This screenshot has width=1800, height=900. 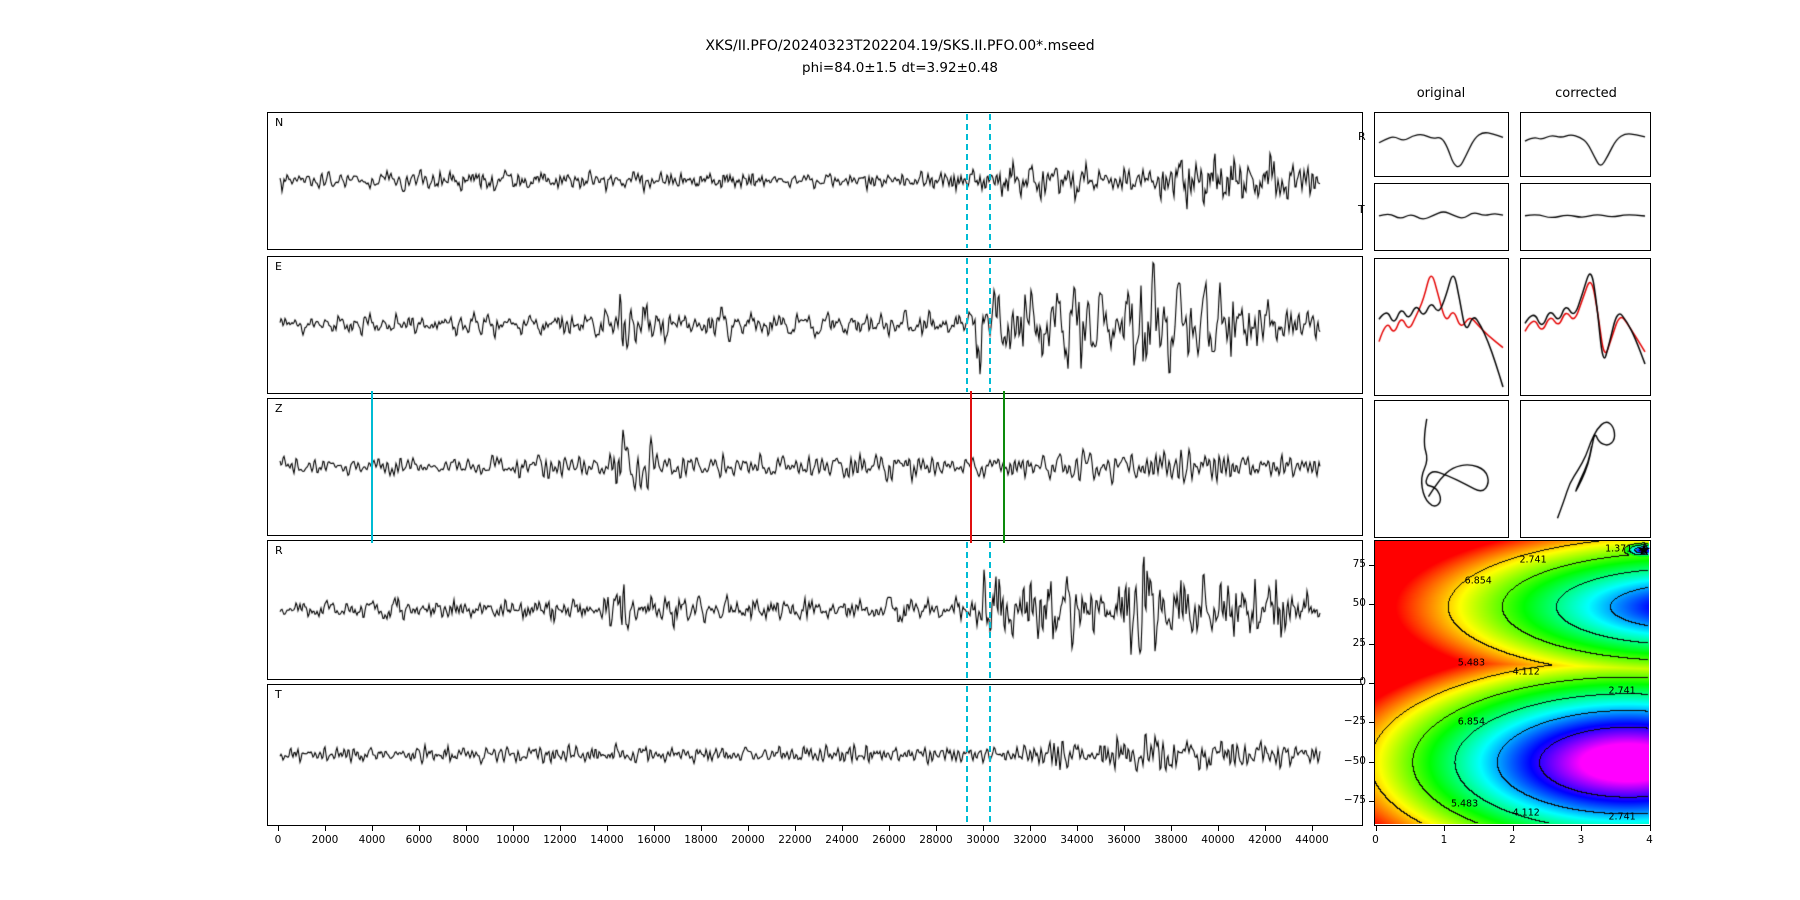 What do you see at coordinates (1359, 642) in the screenshot?
I see `contour-y-tick-label: 25` at bounding box center [1359, 642].